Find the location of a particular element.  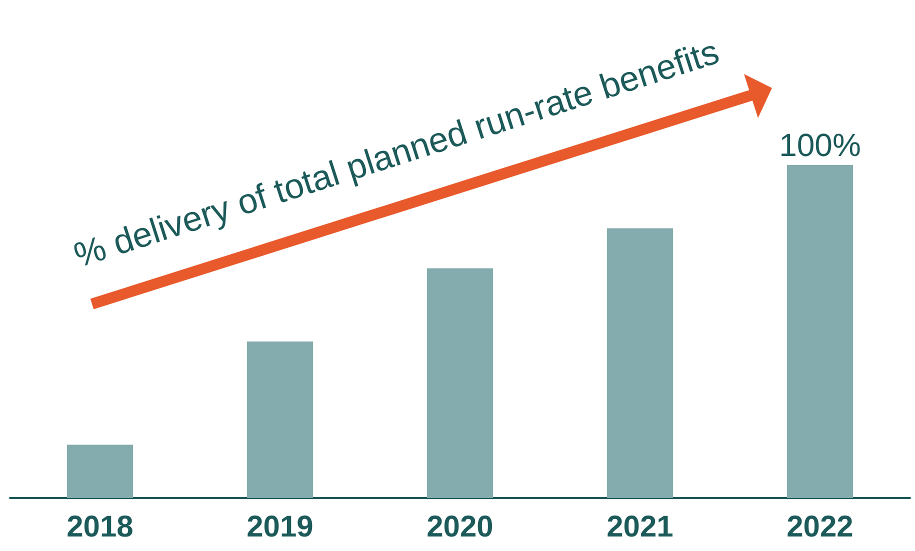

x-tick-label: 2019 is located at coordinates (280, 527).